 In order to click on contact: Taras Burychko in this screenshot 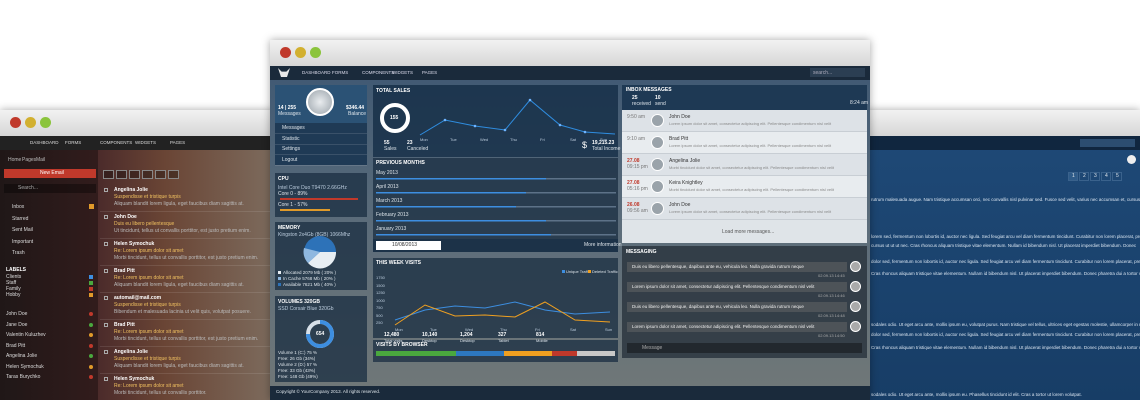, I will do `click(23, 377)`.